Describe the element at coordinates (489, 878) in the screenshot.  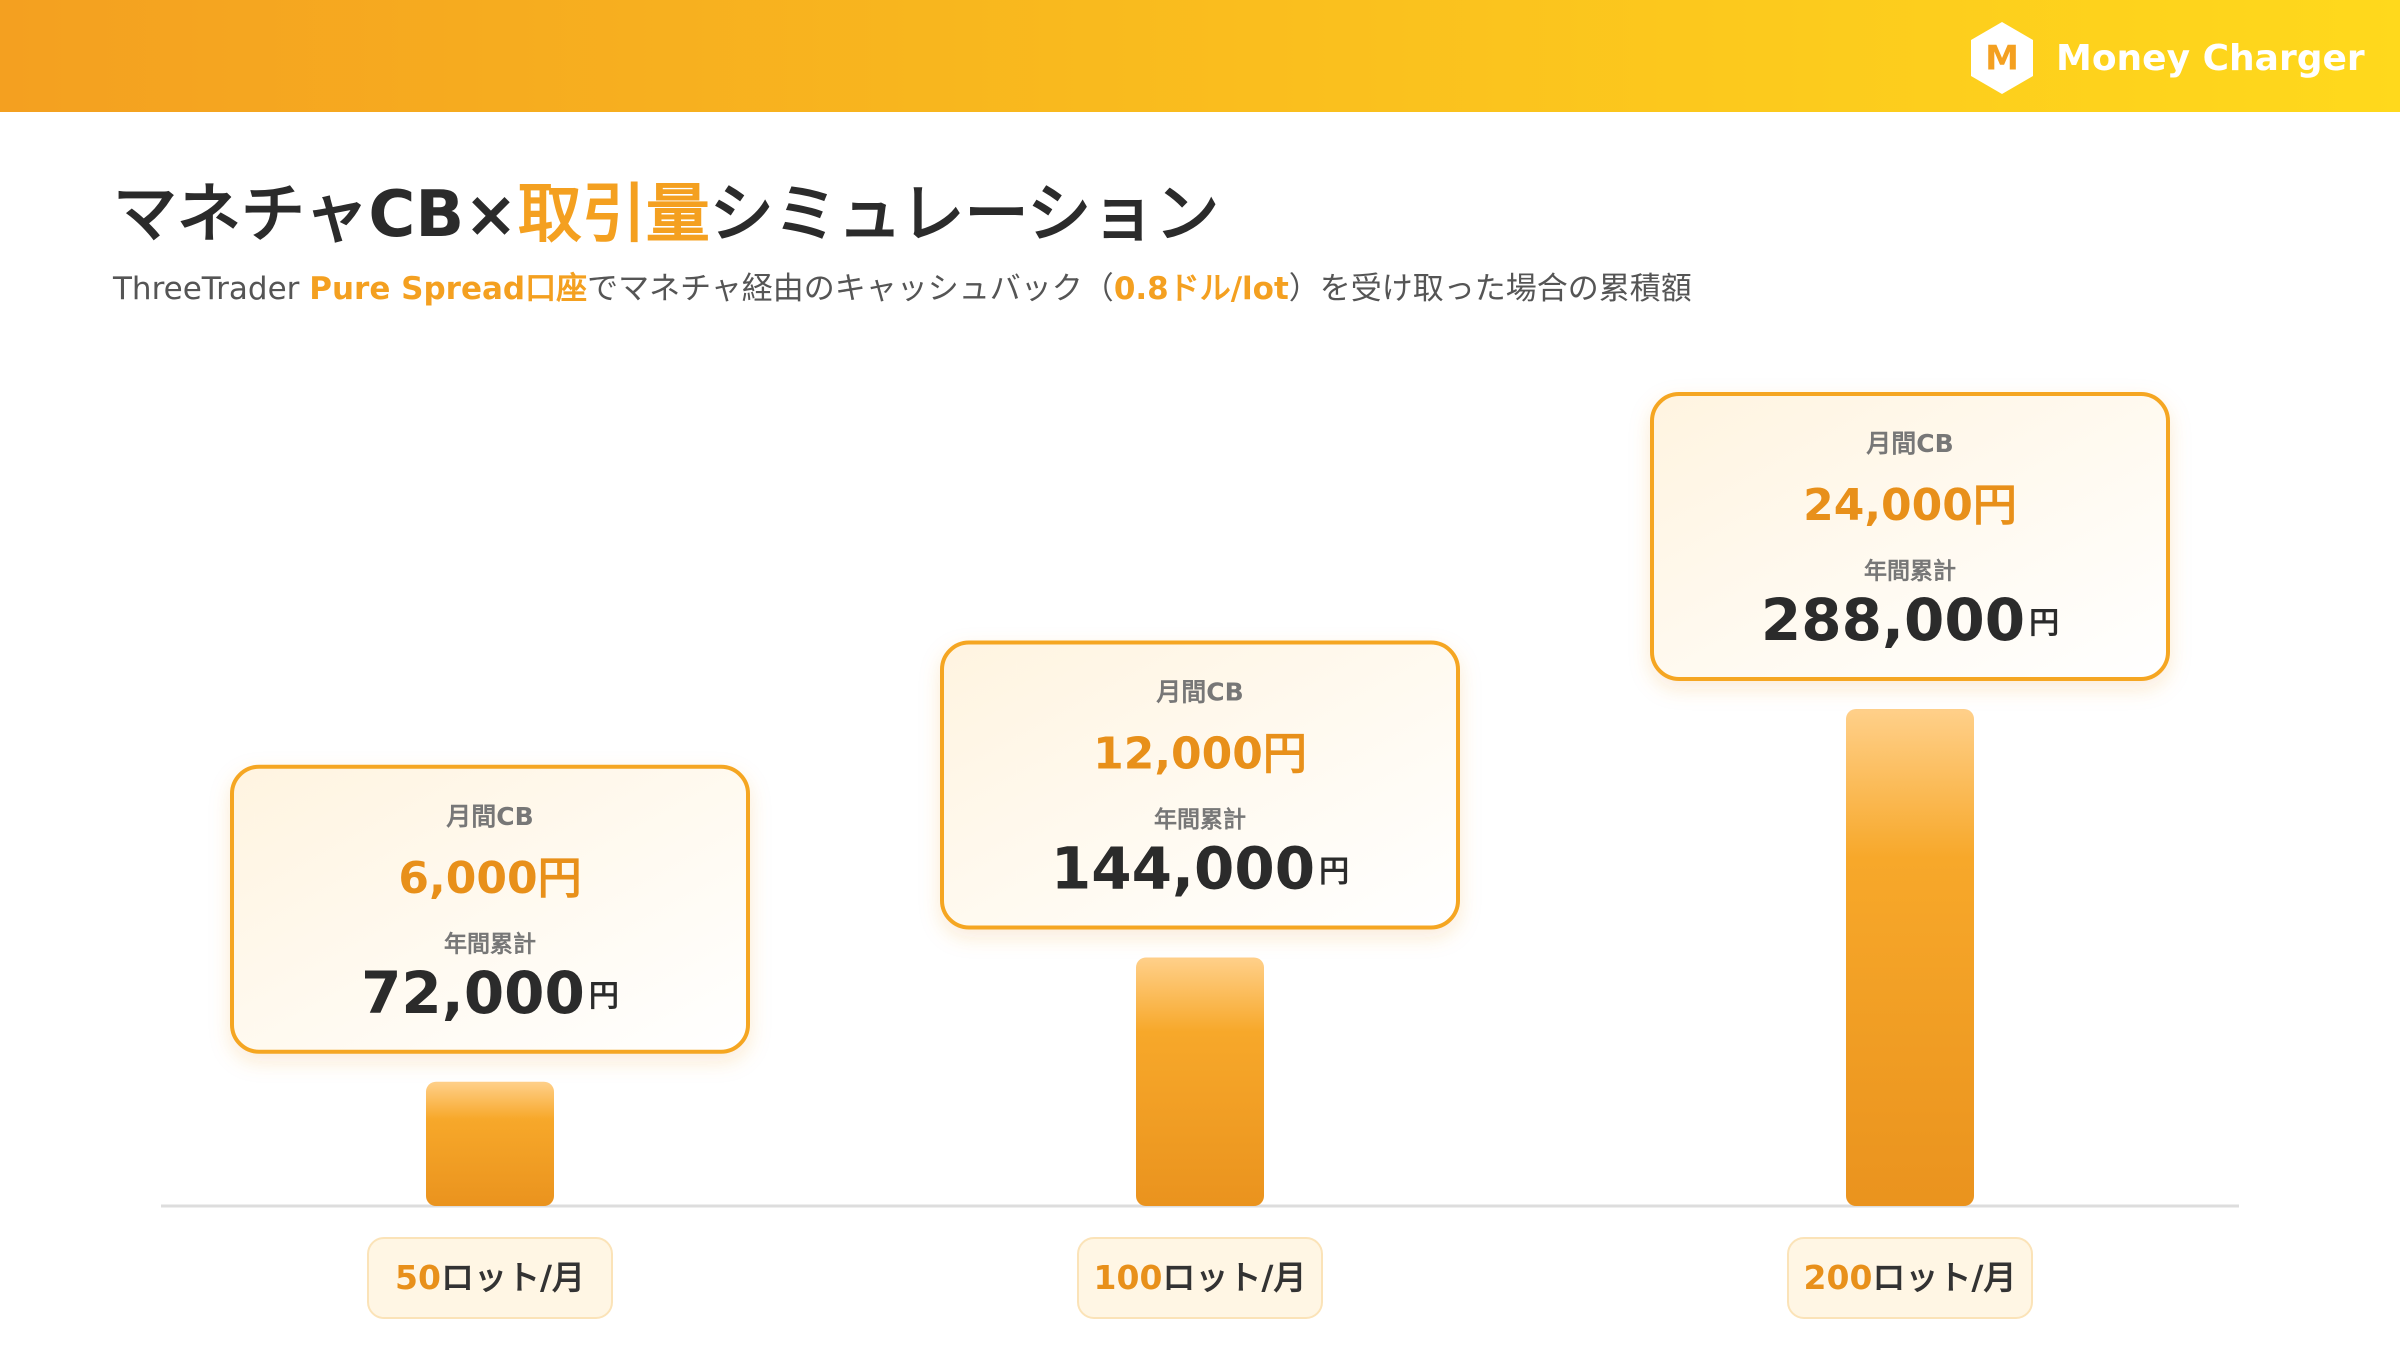
I see `monthly-value: 6,000円` at that location.